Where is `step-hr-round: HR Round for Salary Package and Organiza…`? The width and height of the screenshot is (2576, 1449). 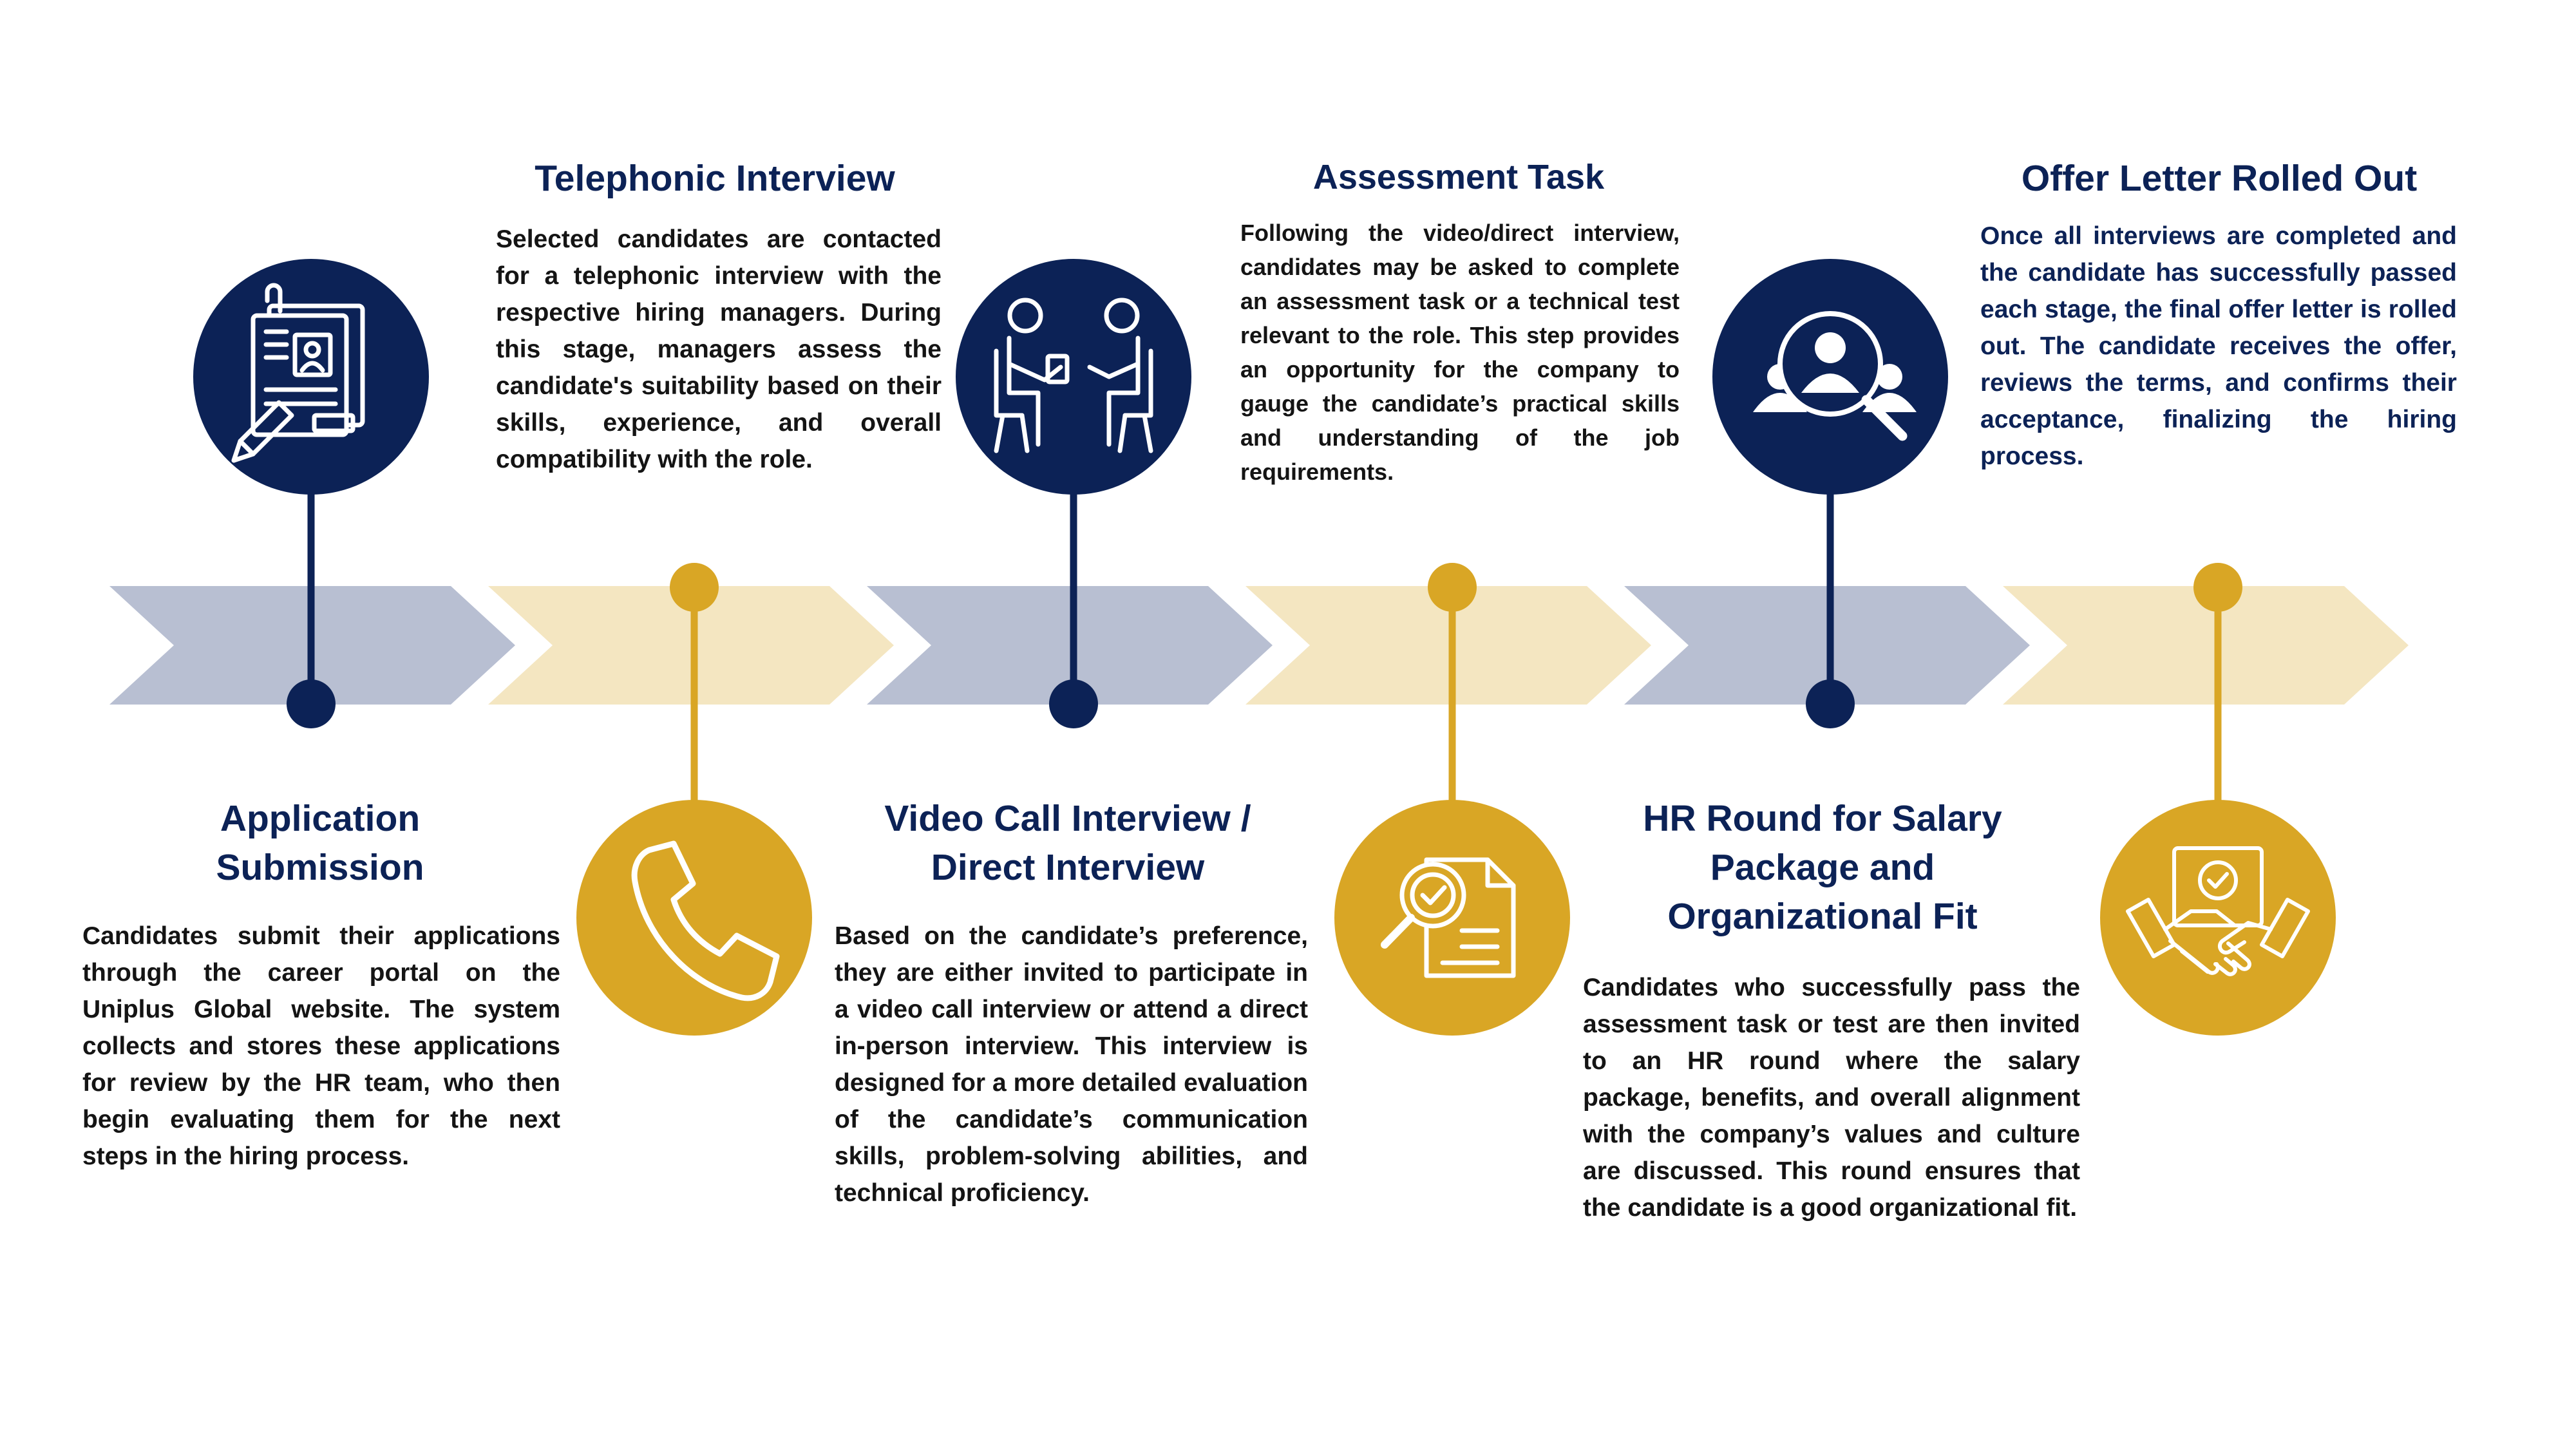 step-hr-round: HR Round for Salary Package and Organiza… is located at coordinates (1822, 598).